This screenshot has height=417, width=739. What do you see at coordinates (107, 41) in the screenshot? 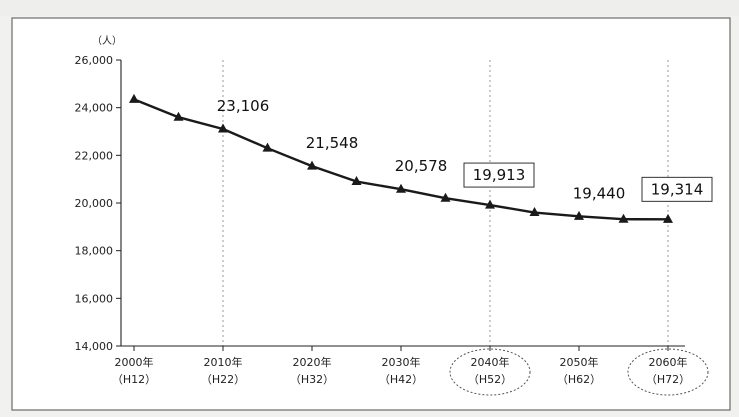
I see `y-axis-unit-label: （人）` at bounding box center [107, 41].